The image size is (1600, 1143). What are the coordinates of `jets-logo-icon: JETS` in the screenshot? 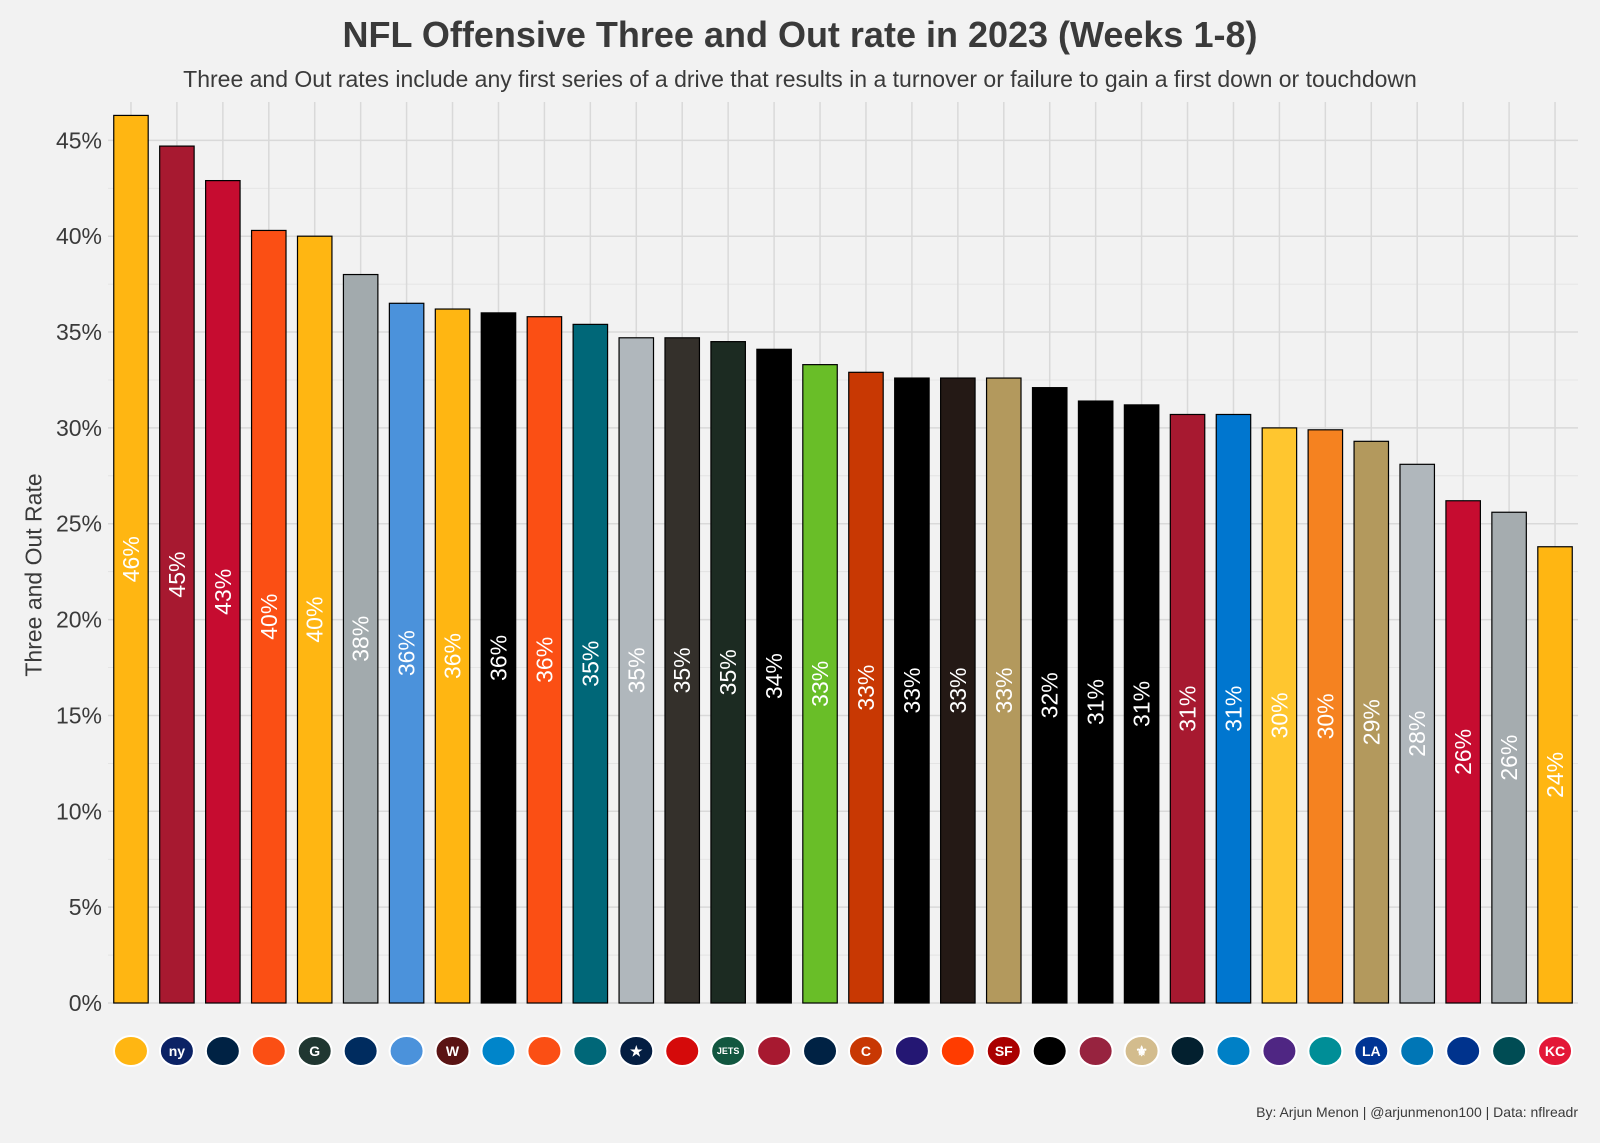 It's located at (728, 1051).